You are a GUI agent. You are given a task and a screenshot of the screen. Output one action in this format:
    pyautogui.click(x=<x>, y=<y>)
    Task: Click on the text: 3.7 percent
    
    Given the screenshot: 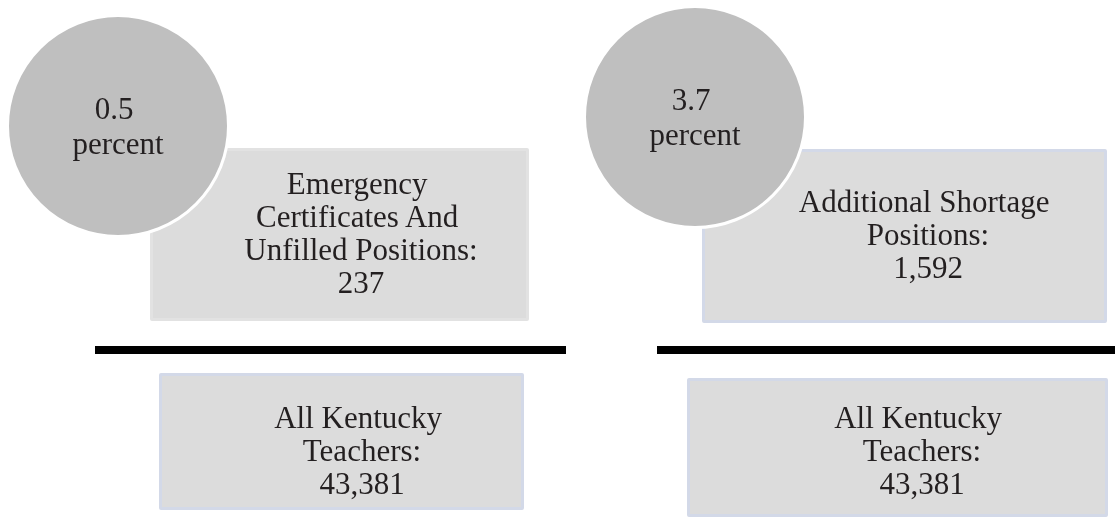 What is the action you would take?
    pyautogui.click(x=695, y=117)
    